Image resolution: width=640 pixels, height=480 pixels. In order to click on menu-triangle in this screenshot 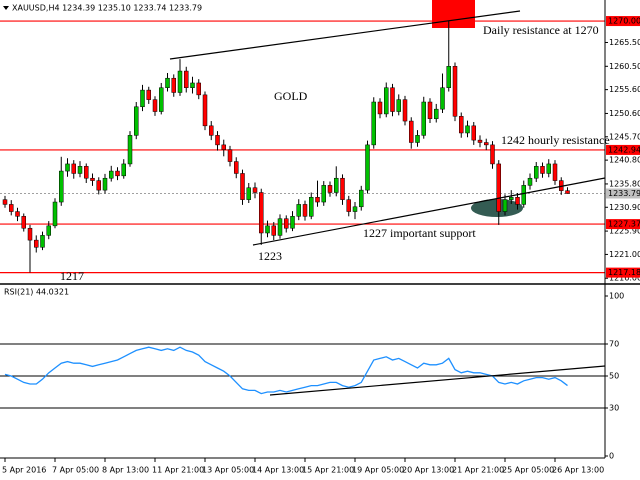, I will do `click(6, 8)`.